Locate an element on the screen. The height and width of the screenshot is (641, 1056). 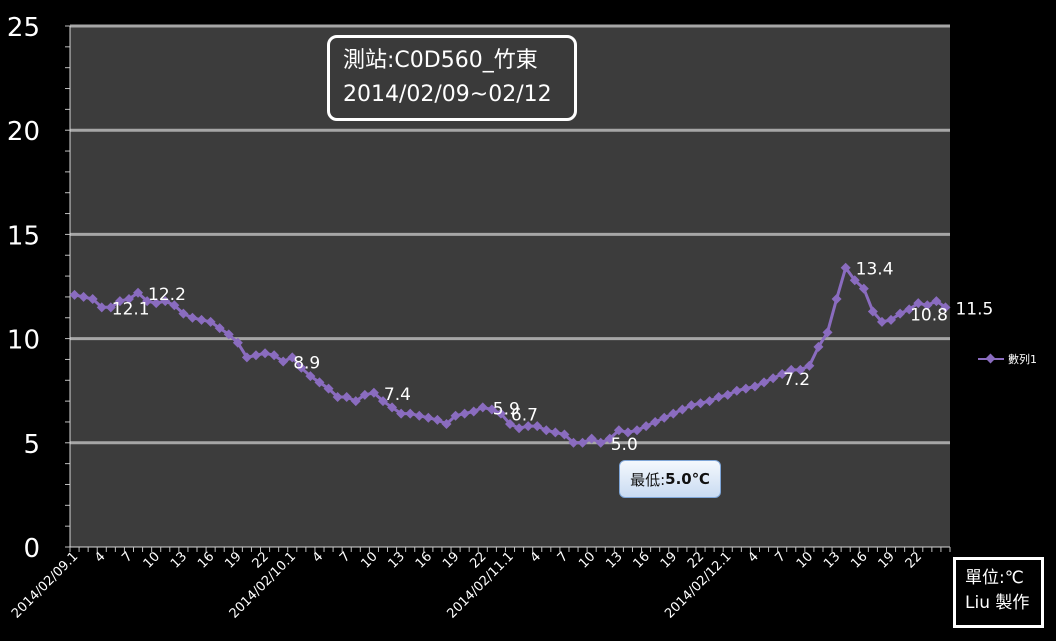
data-label: 6.7 is located at coordinates (524, 416).